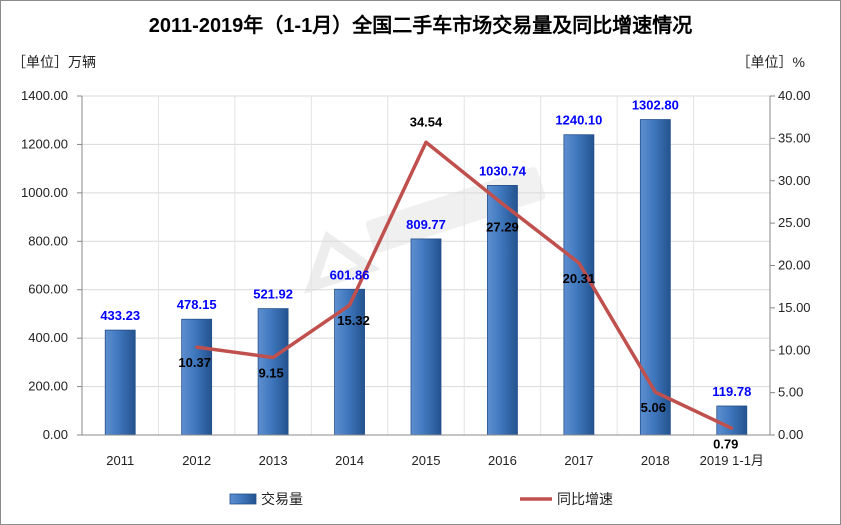  I want to click on left-tick-label: 1200.00, so click(44, 143).